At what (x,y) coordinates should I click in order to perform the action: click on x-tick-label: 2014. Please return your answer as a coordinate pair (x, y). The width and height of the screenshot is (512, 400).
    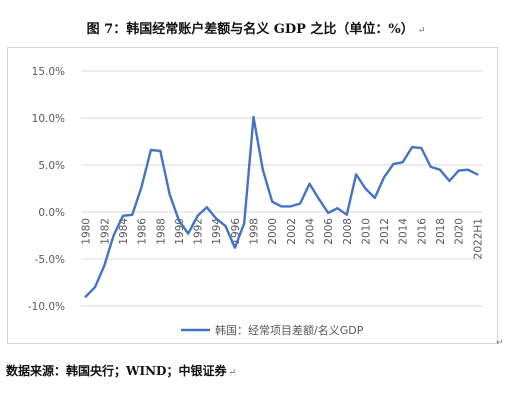
    Looking at the image, I should click on (404, 231).